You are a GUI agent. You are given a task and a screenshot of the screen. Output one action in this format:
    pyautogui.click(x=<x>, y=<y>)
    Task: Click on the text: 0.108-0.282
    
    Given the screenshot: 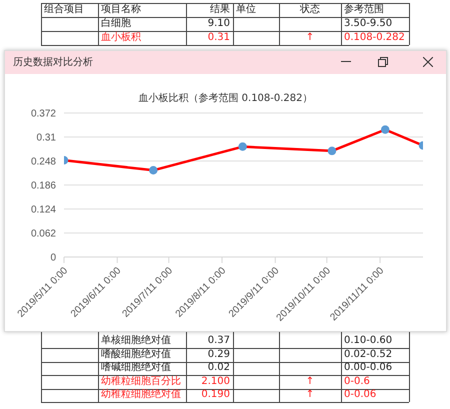 What is the action you would take?
    pyautogui.click(x=375, y=38)
    